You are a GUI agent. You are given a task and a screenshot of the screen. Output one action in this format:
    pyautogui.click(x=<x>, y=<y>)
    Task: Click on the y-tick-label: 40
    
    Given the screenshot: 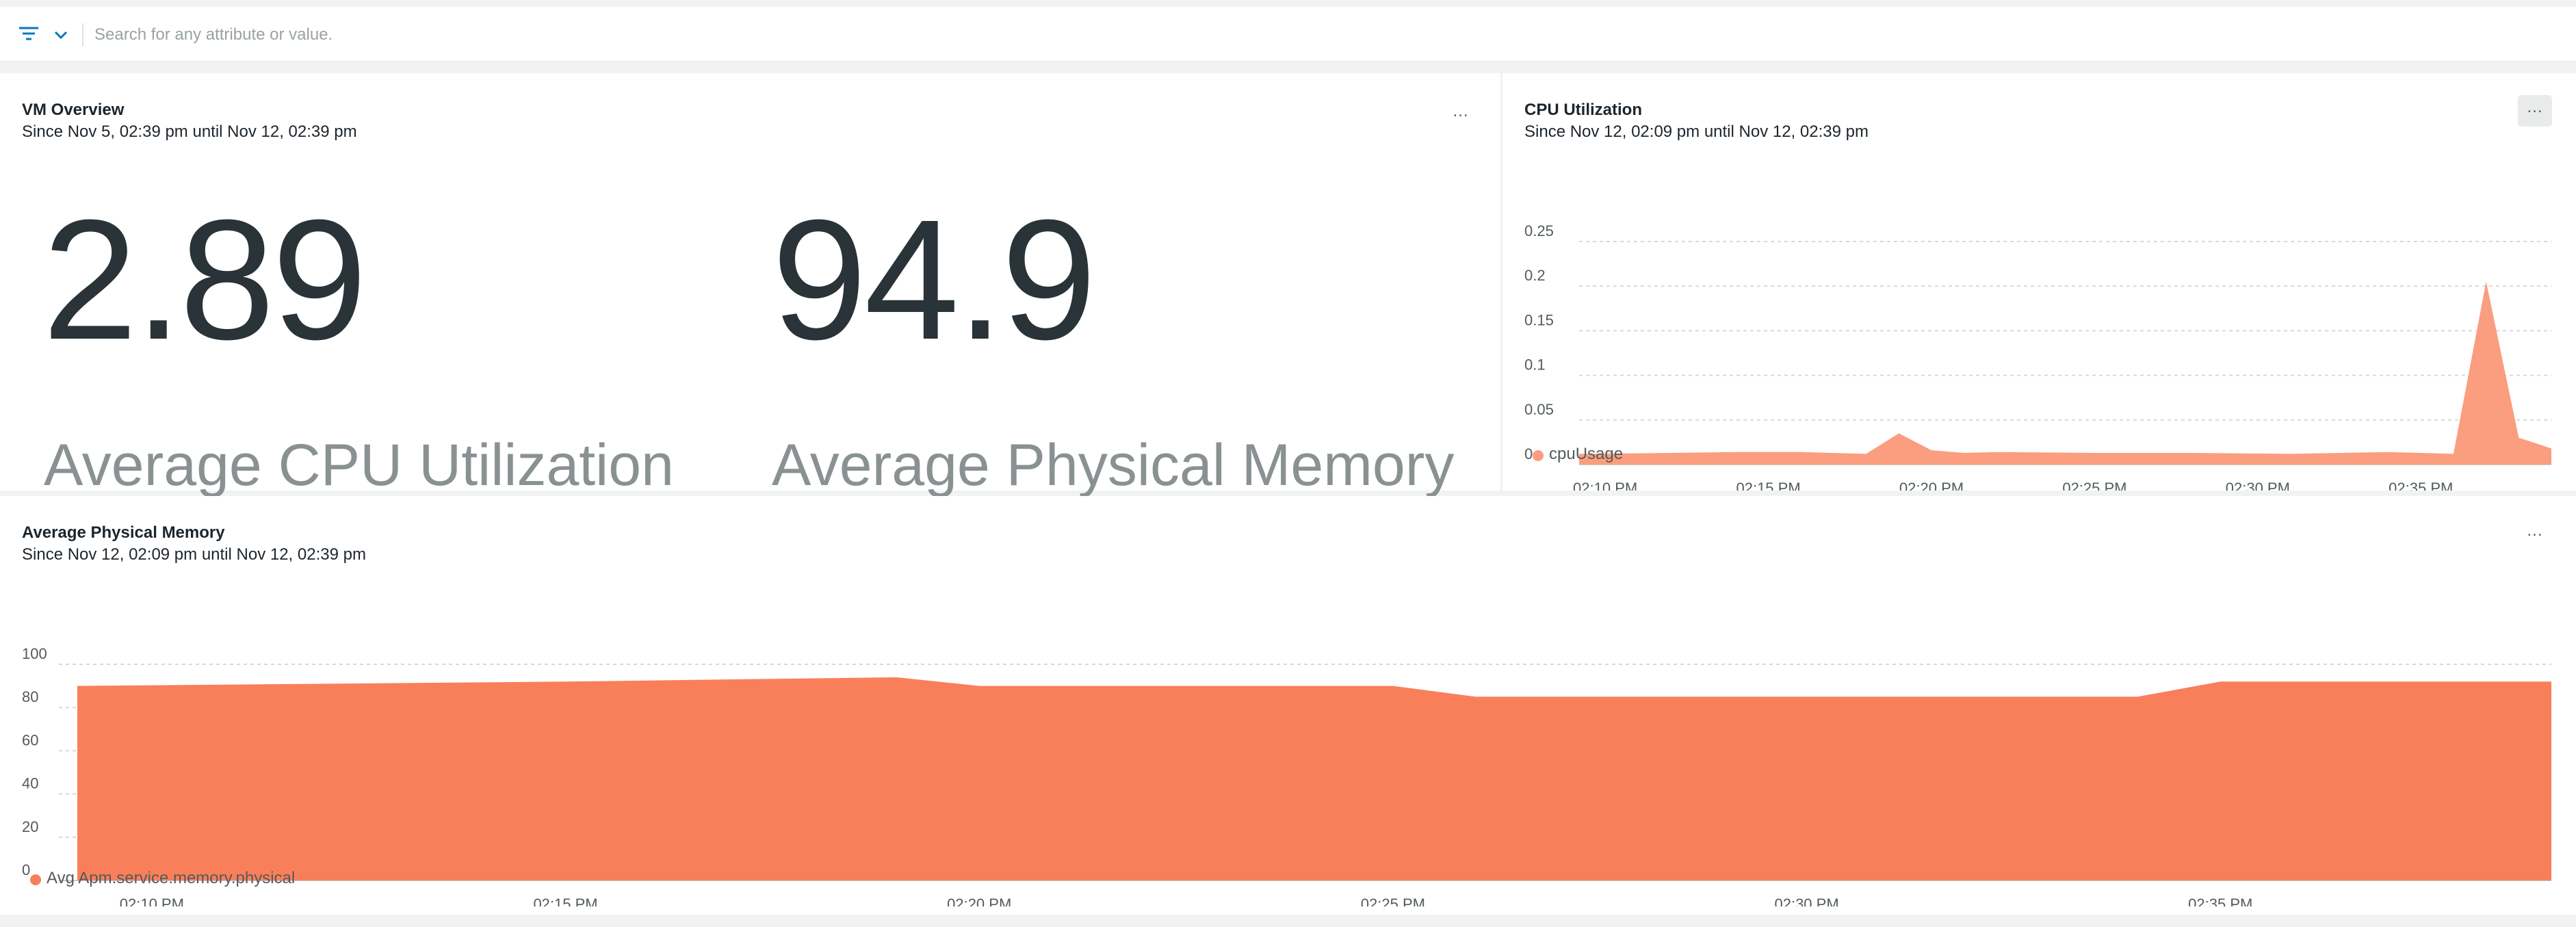 What is the action you would take?
    pyautogui.click(x=30, y=783)
    